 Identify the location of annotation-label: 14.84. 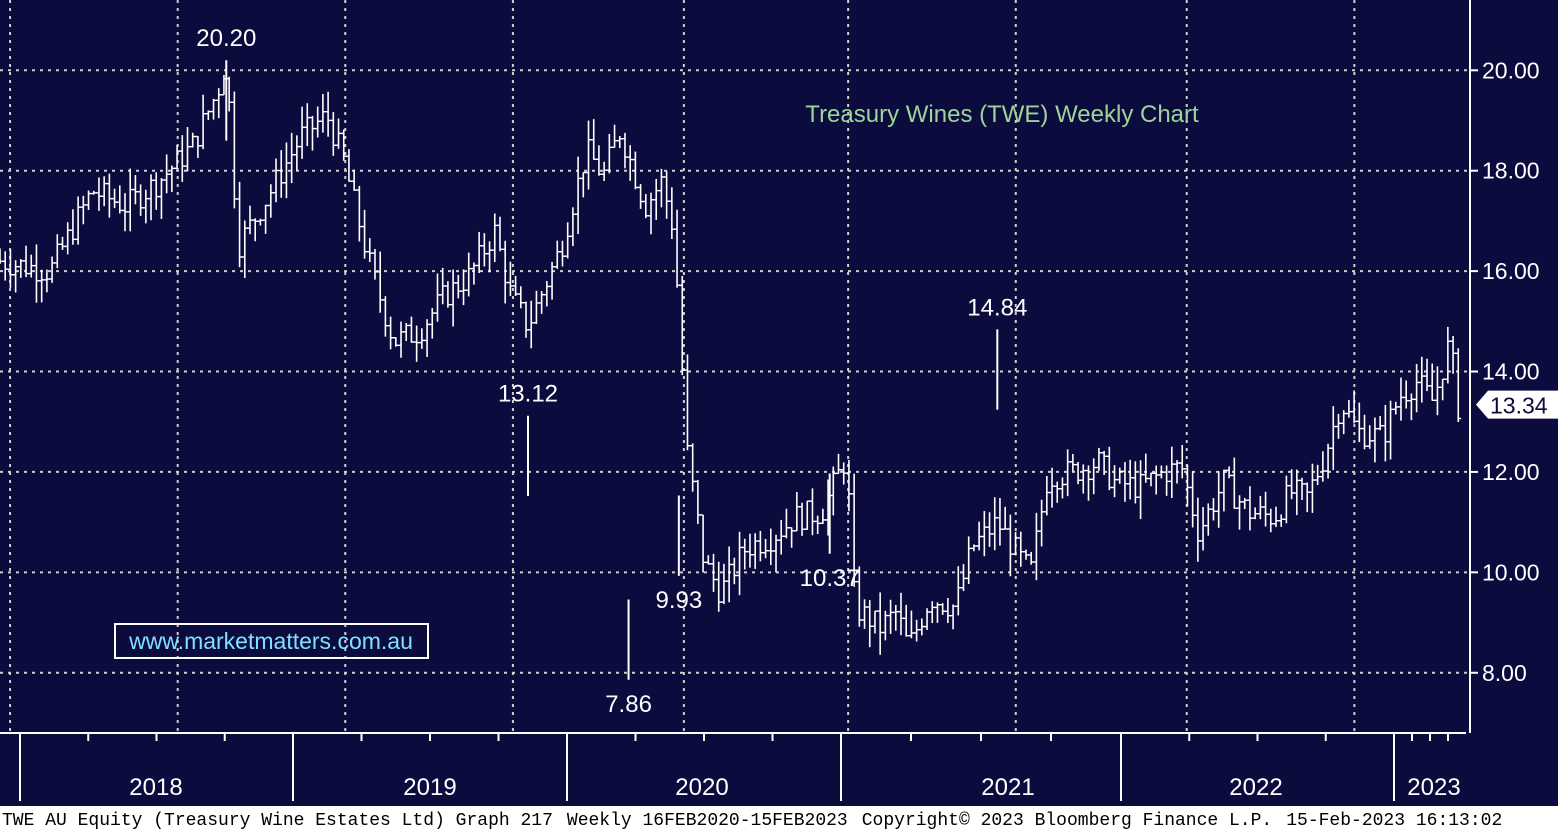
(997, 307).